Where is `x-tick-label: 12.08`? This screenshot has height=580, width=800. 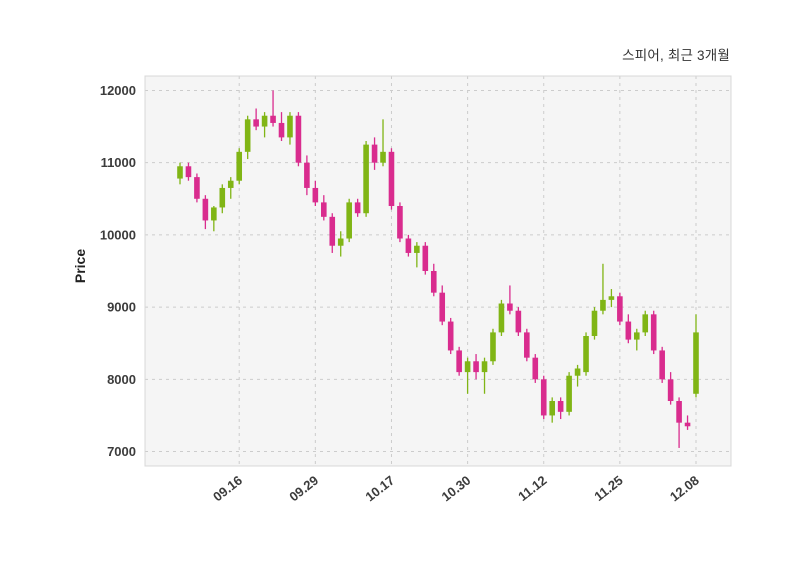
x-tick-label: 12.08 is located at coordinates (684, 489).